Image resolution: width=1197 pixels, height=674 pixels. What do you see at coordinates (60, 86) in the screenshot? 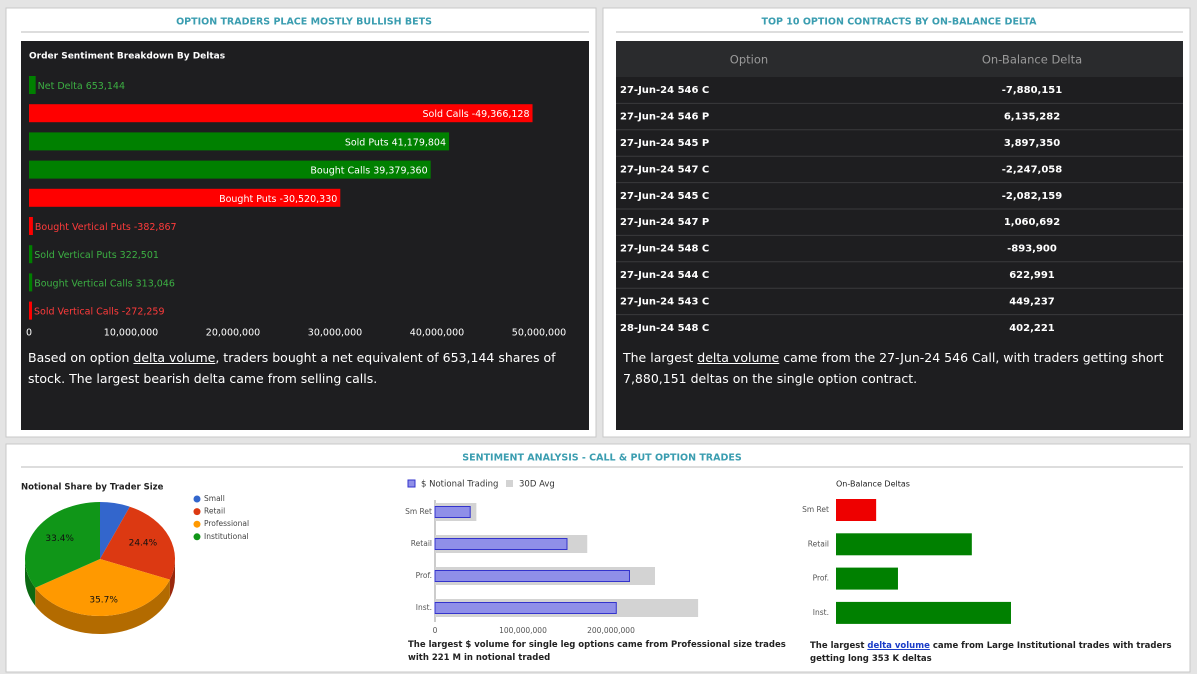
I see `bar-category: Net Delta` at bounding box center [60, 86].